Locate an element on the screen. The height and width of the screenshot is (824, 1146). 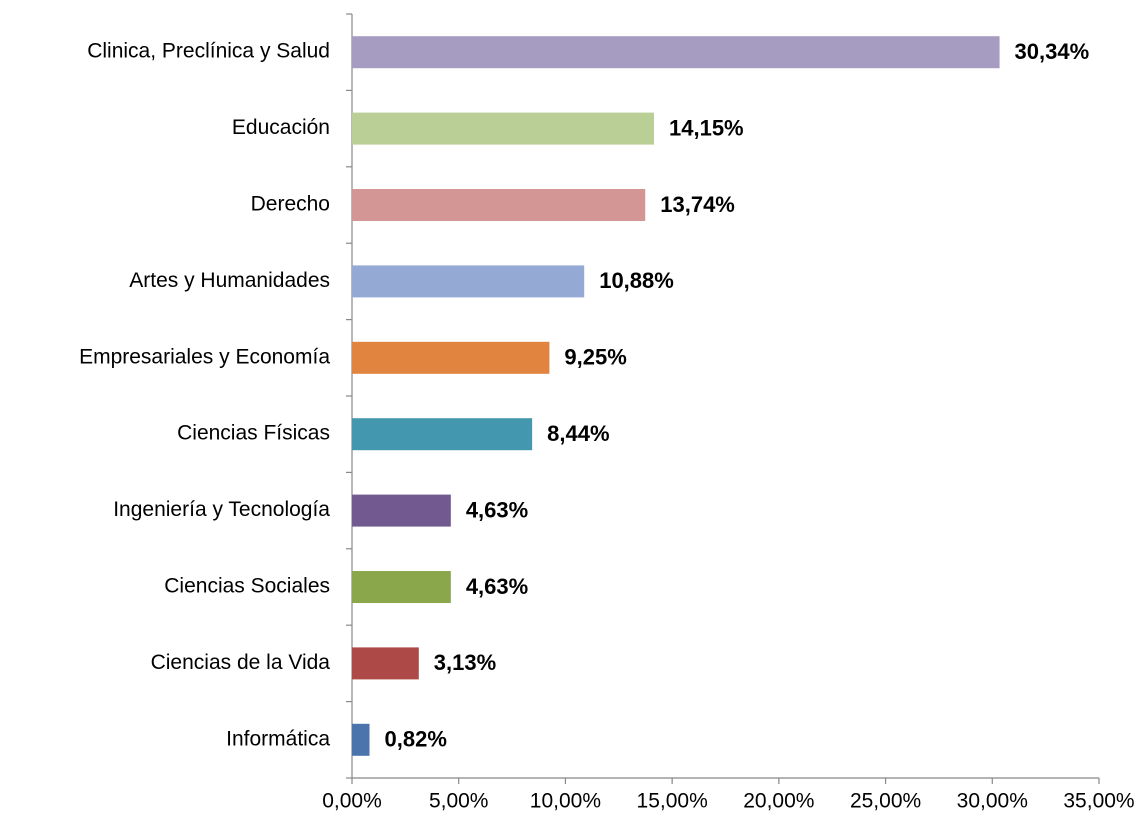
y-tick-label: Ciencias Físicas is located at coordinates (253, 433).